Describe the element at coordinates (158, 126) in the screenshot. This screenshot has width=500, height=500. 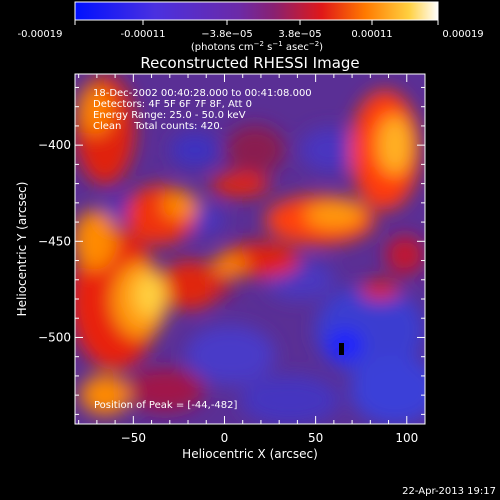
I see `info-line: Clean Total counts: 420.` at that location.